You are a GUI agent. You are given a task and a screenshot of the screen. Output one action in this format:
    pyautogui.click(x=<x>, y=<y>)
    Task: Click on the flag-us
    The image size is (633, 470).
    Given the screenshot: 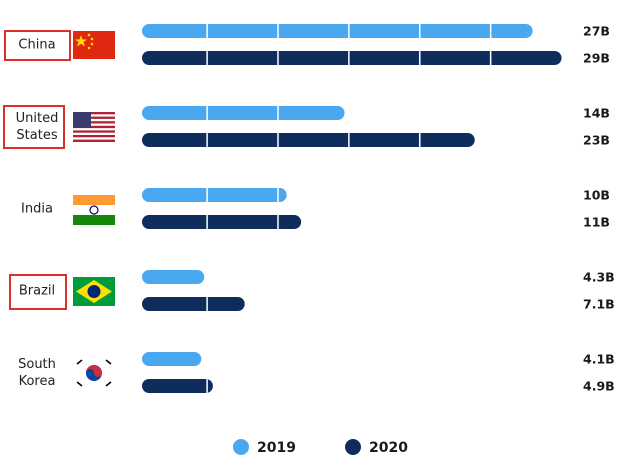 What is the action you would take?
    pyautogui.click(x=94, y=127)
    